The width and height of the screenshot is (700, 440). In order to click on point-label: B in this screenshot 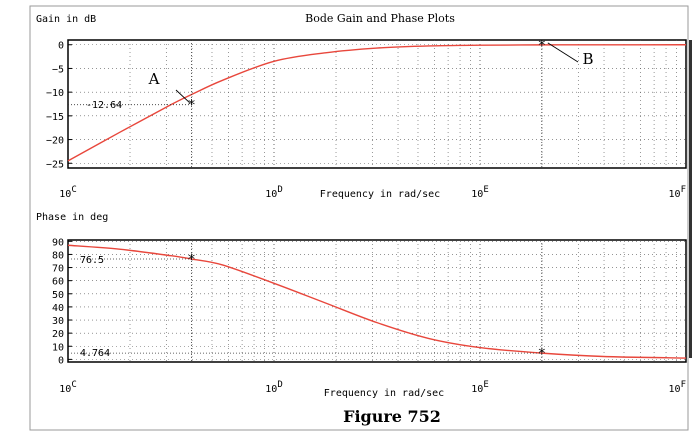, I will do `click(587, 59)`.